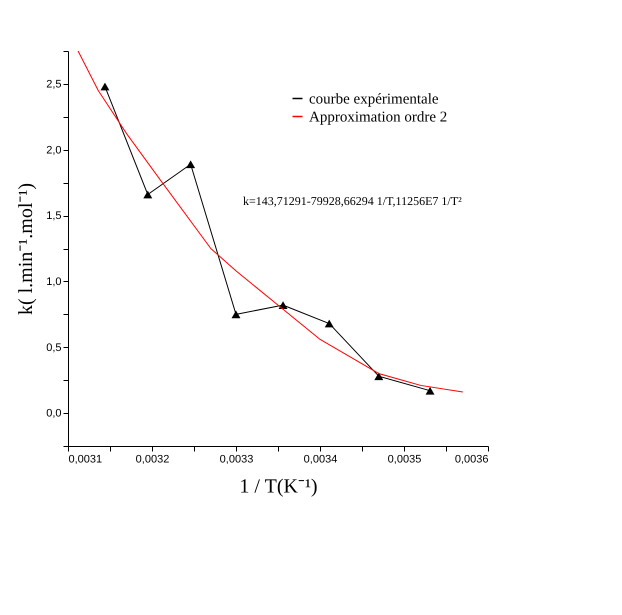  What do you see at coordinates (85, 460) in the screenshot?
I see `x-tick-label: 0,0031` at bounding box center [85, 460].